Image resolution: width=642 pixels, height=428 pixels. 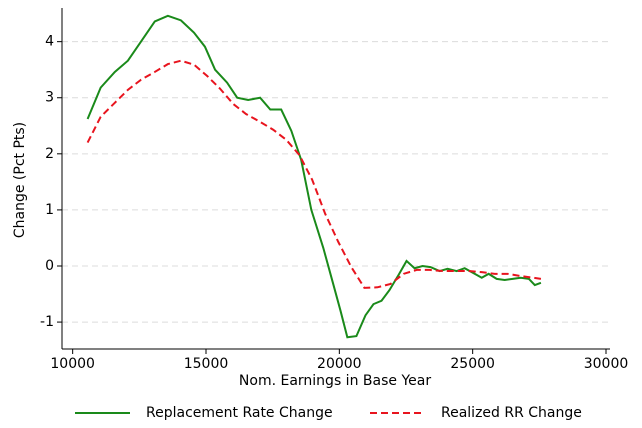 What do you see at coordinates (511, 413) in the screenshot?
I see `legend-label: Realized RR Change` at bounding box center [511, 413].